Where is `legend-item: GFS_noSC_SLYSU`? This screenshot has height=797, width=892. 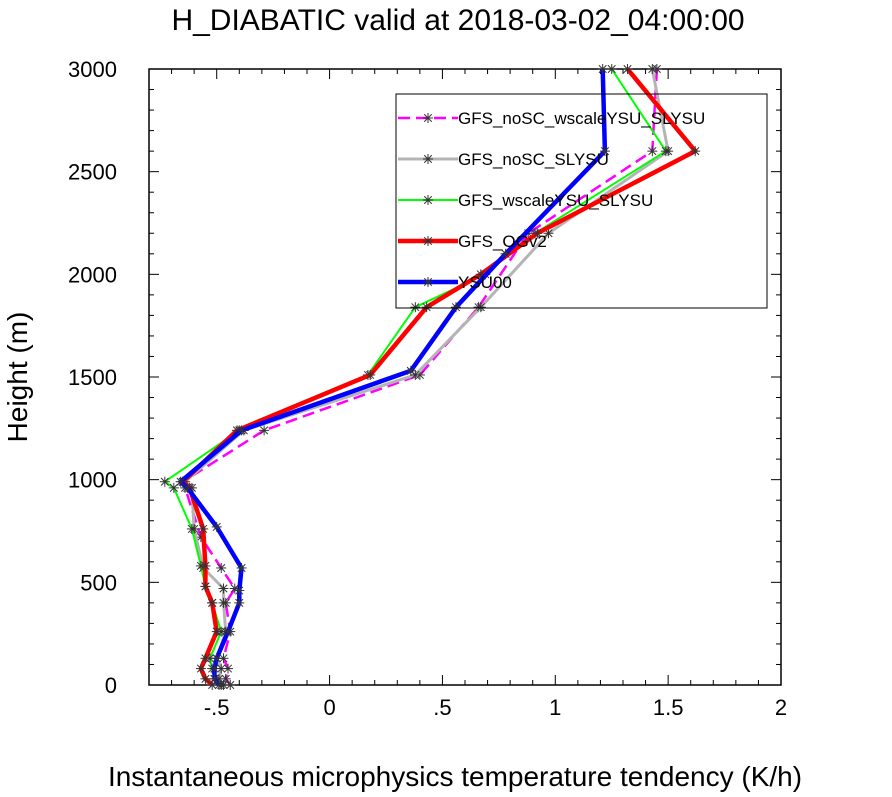 legend-item: GFS_noSC_SLYSU is located at coordinates (503, 159).